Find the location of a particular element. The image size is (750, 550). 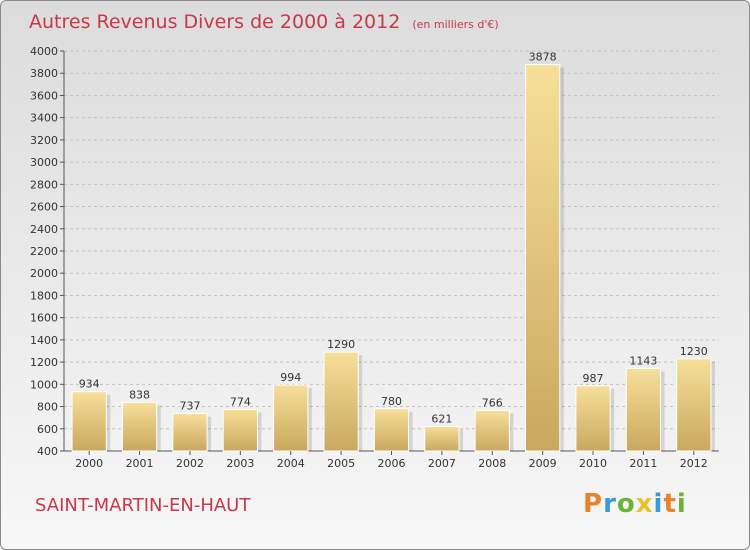

x-tick-label: 2011 is located at coordinates (643, 463).